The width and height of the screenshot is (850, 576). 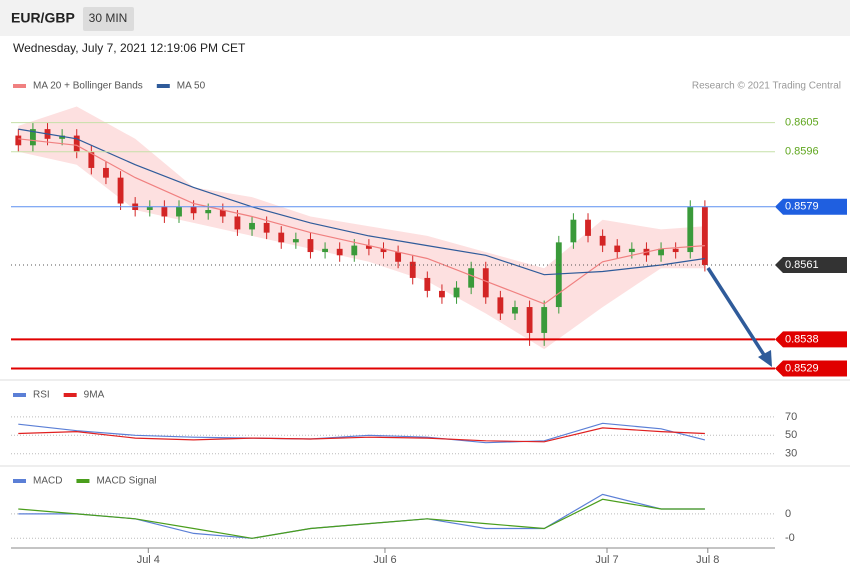 I want to click on level-label: 0.8605, so click(x=802, y=123).